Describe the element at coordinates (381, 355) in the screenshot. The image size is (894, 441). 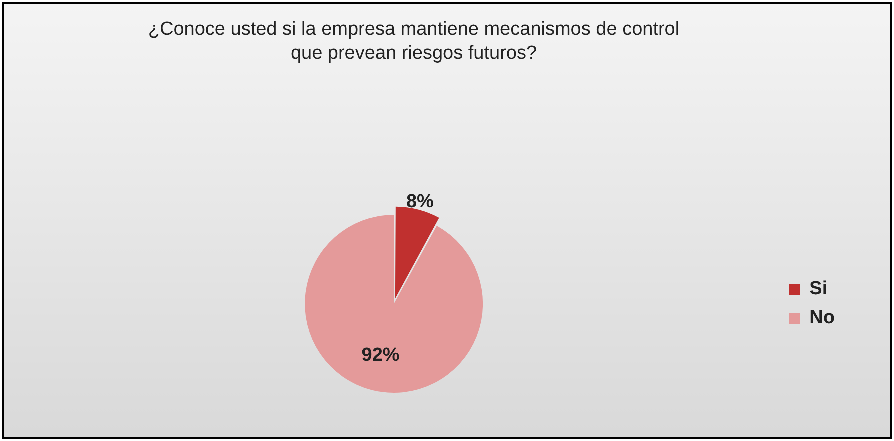
I see `data-label: 92%` at that location.